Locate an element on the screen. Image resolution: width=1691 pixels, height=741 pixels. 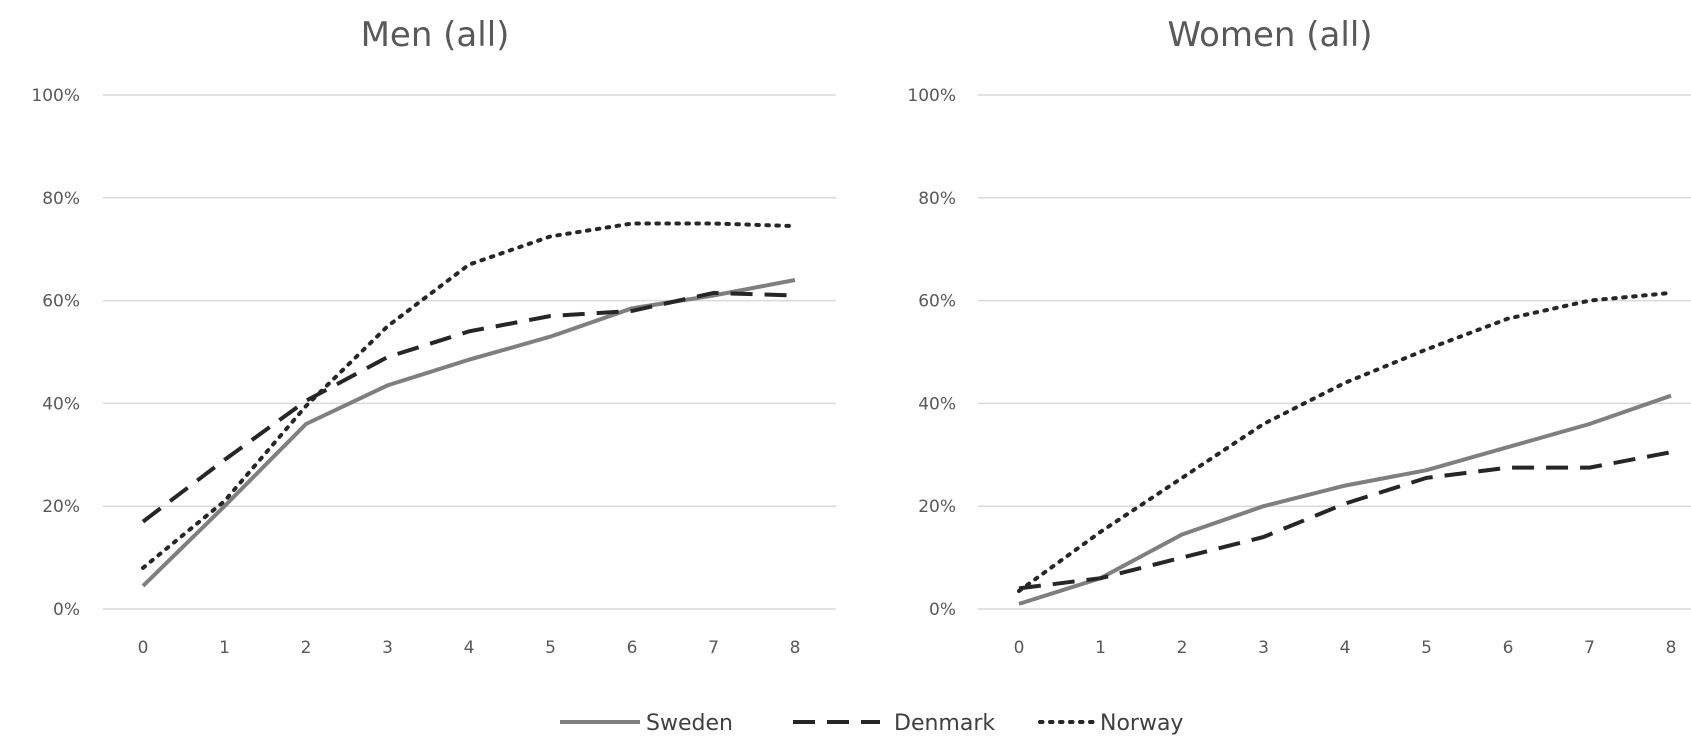
legend-label-sweden: Sweden is located at coordinates (689, 723).